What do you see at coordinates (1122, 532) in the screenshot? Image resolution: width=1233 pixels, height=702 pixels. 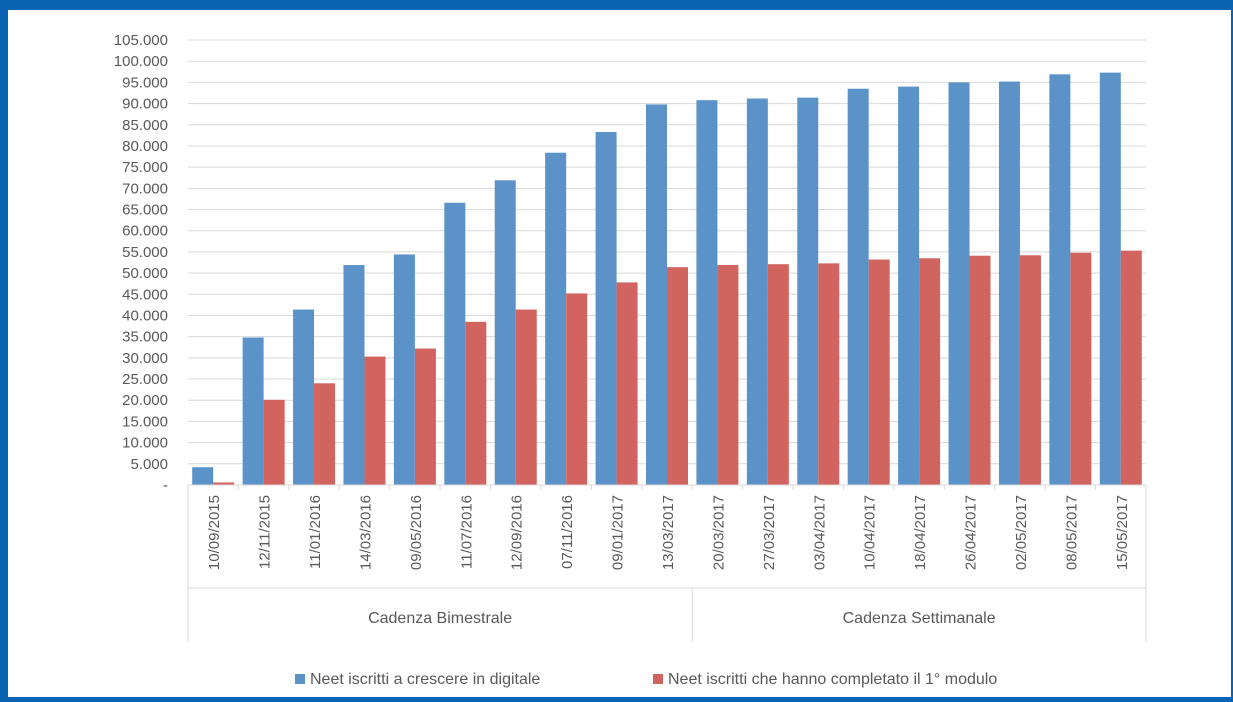 I see `x-tick-label: 15/05/2017` at bounding box center [1122, 532].